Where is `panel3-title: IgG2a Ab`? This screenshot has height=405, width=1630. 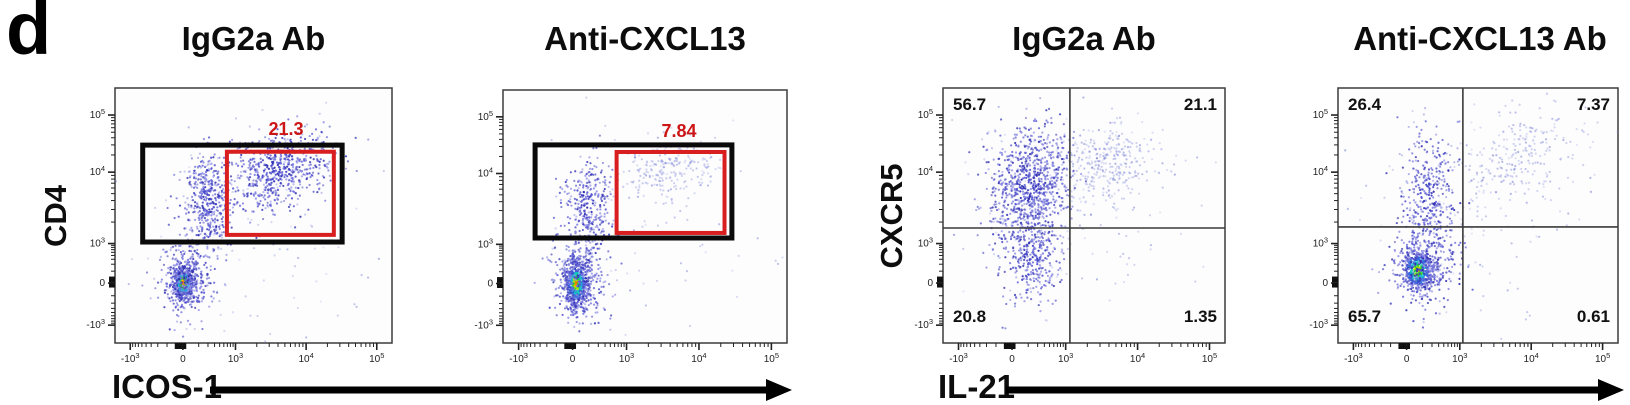
panel3-title: IgG2a Ab is located at coordinates (1084, 38).